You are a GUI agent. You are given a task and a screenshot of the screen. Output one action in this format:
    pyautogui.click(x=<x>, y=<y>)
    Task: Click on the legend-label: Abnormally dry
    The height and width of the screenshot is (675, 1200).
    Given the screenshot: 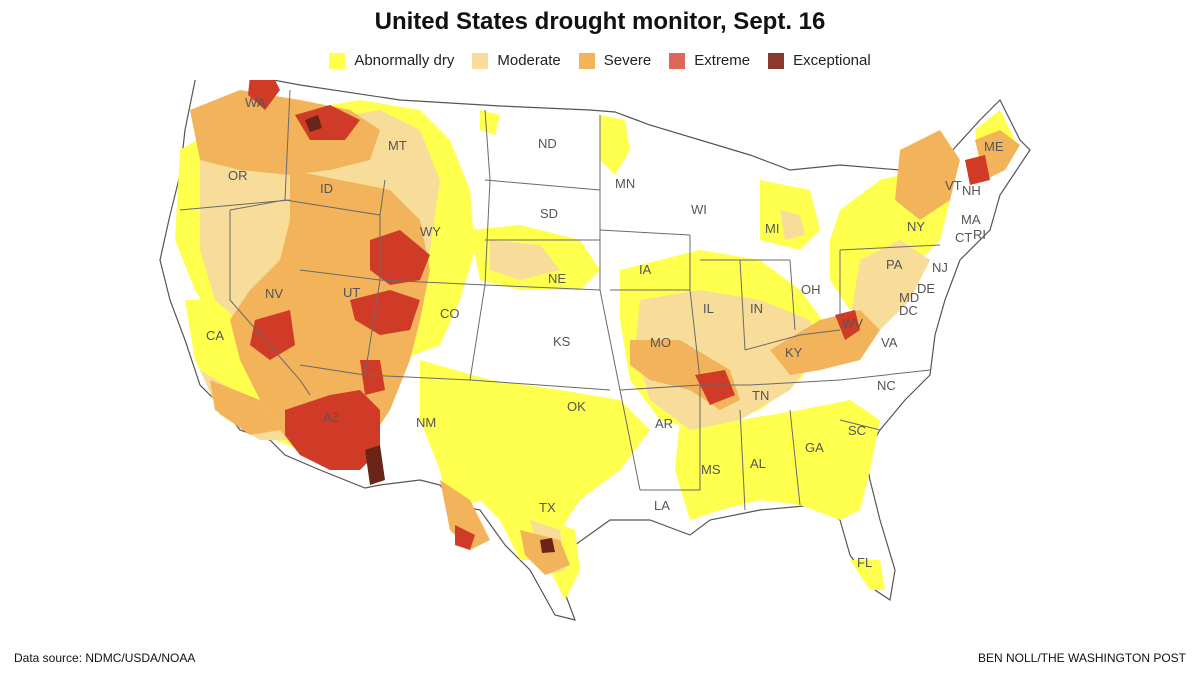 What is the action you would take?
    pyautogui.click(x=404, y=60)
    